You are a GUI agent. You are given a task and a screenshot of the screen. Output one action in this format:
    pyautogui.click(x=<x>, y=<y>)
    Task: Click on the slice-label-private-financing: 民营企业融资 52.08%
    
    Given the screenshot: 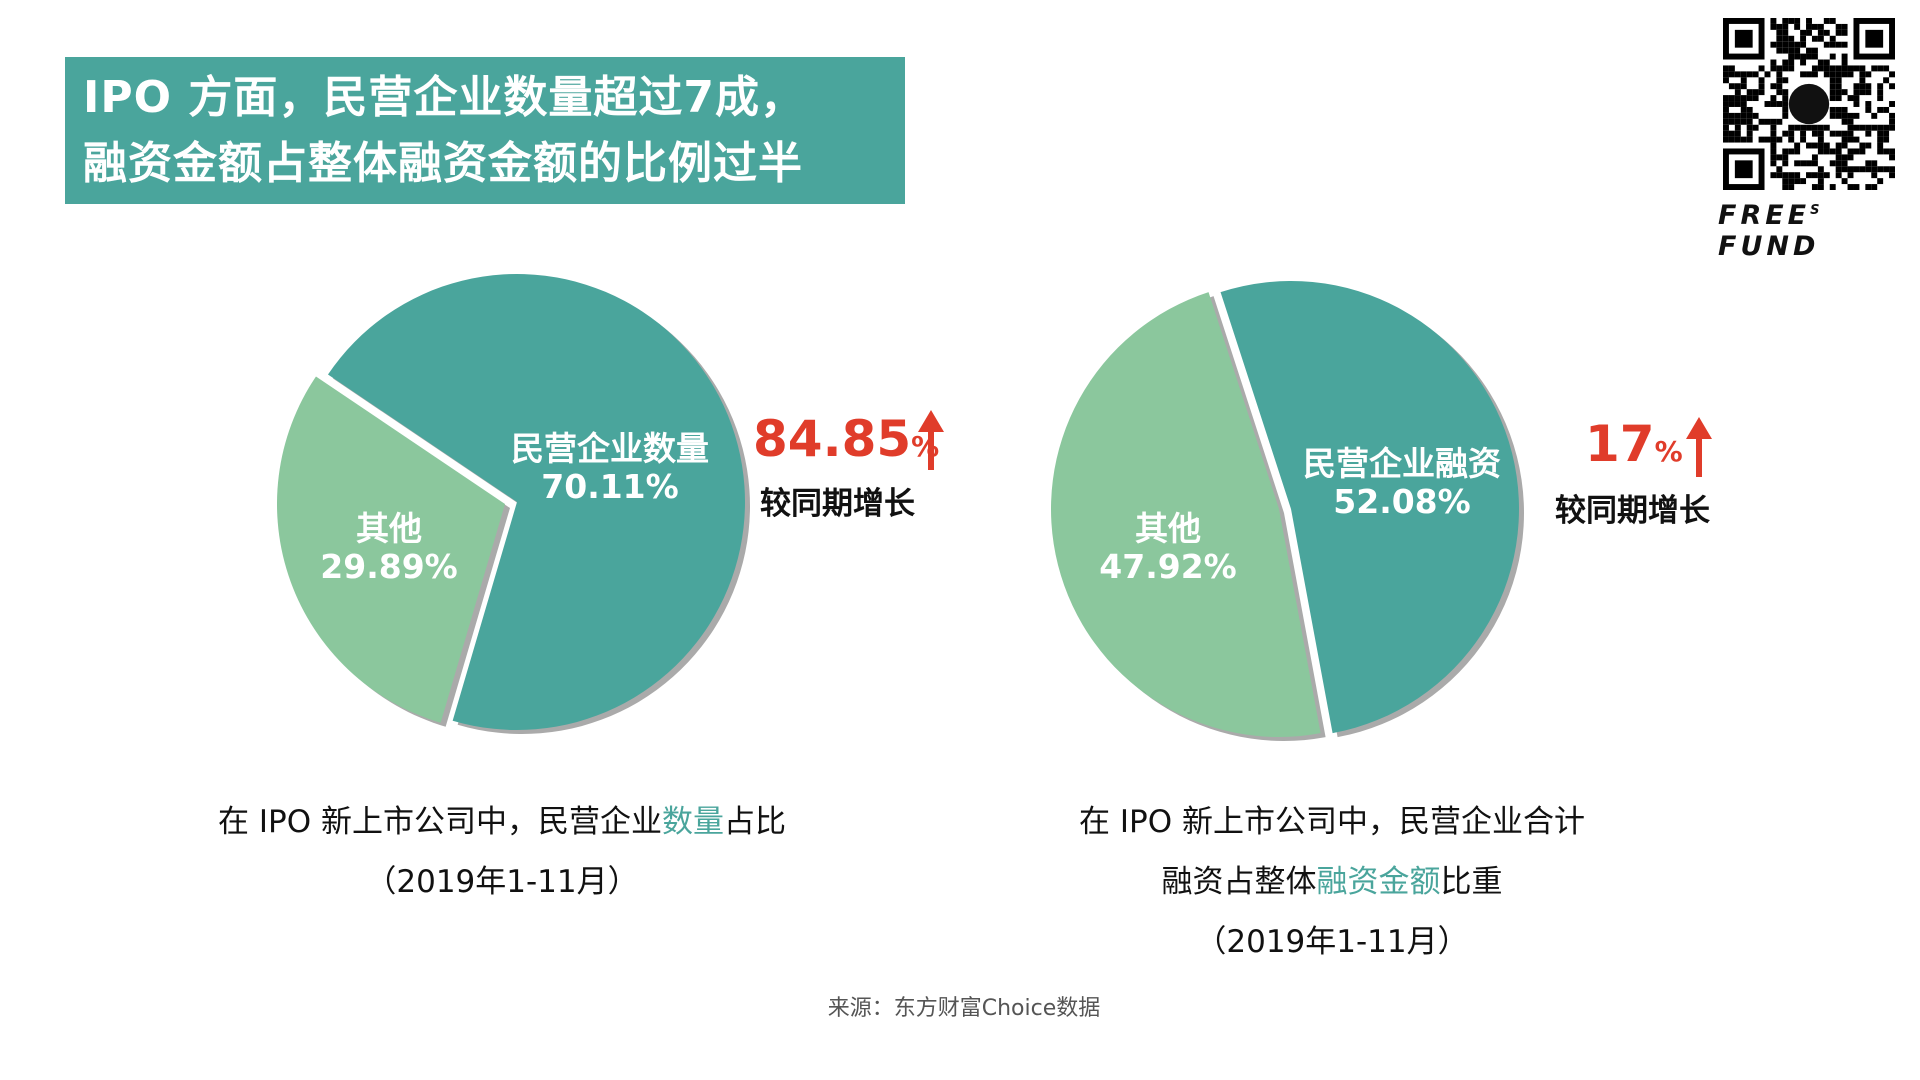 What is the action you would take?
    pyautogui.click(x=1402, y=482)
    